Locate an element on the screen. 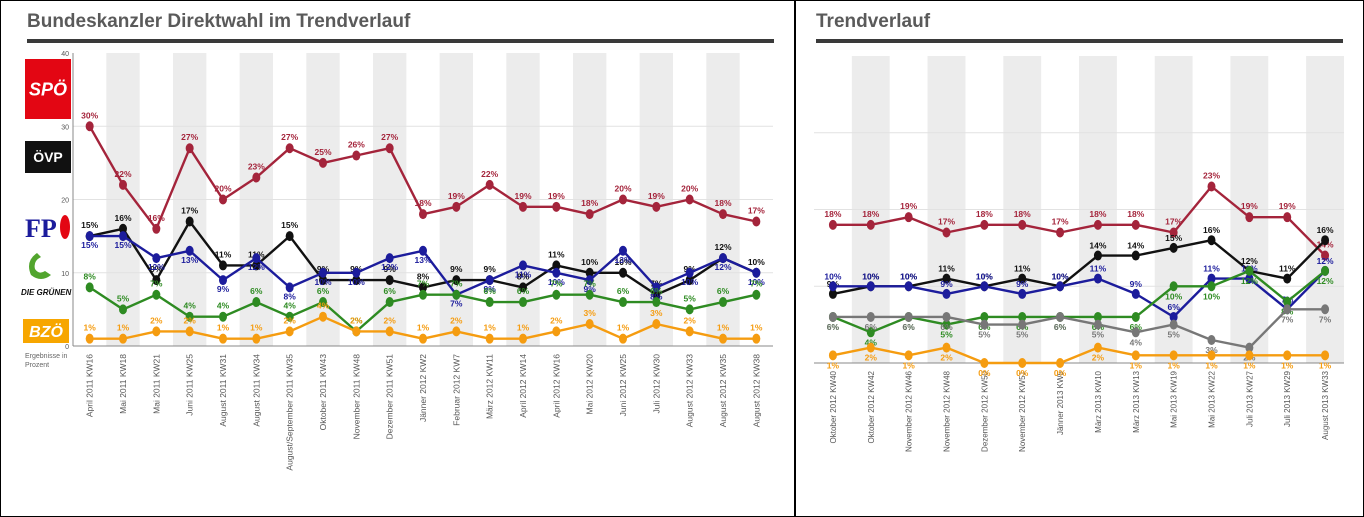  data-label-gruene: 5% is located at coordinates (123, 298).